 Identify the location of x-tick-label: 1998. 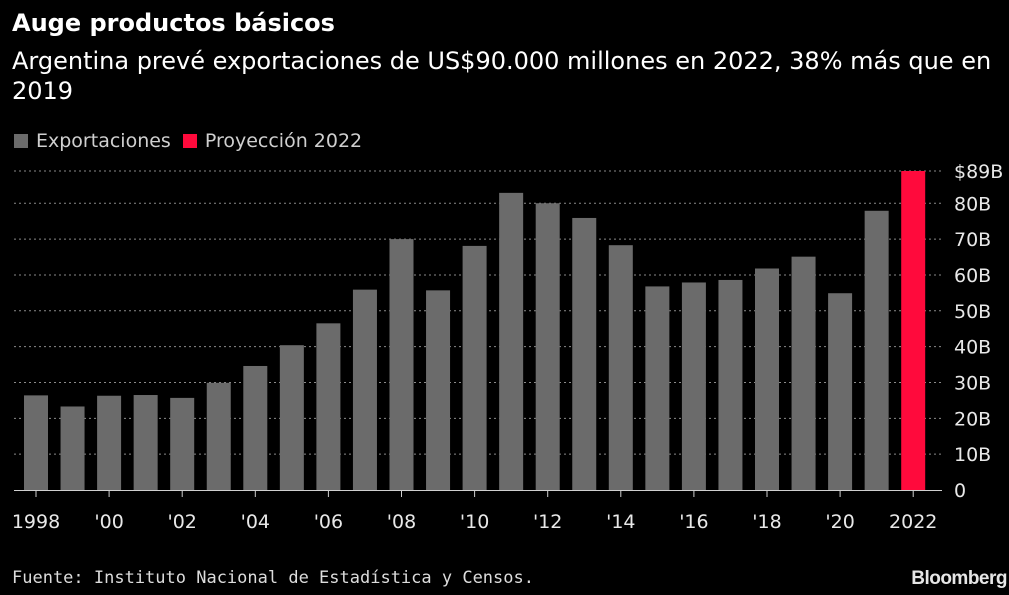
(36, 522).